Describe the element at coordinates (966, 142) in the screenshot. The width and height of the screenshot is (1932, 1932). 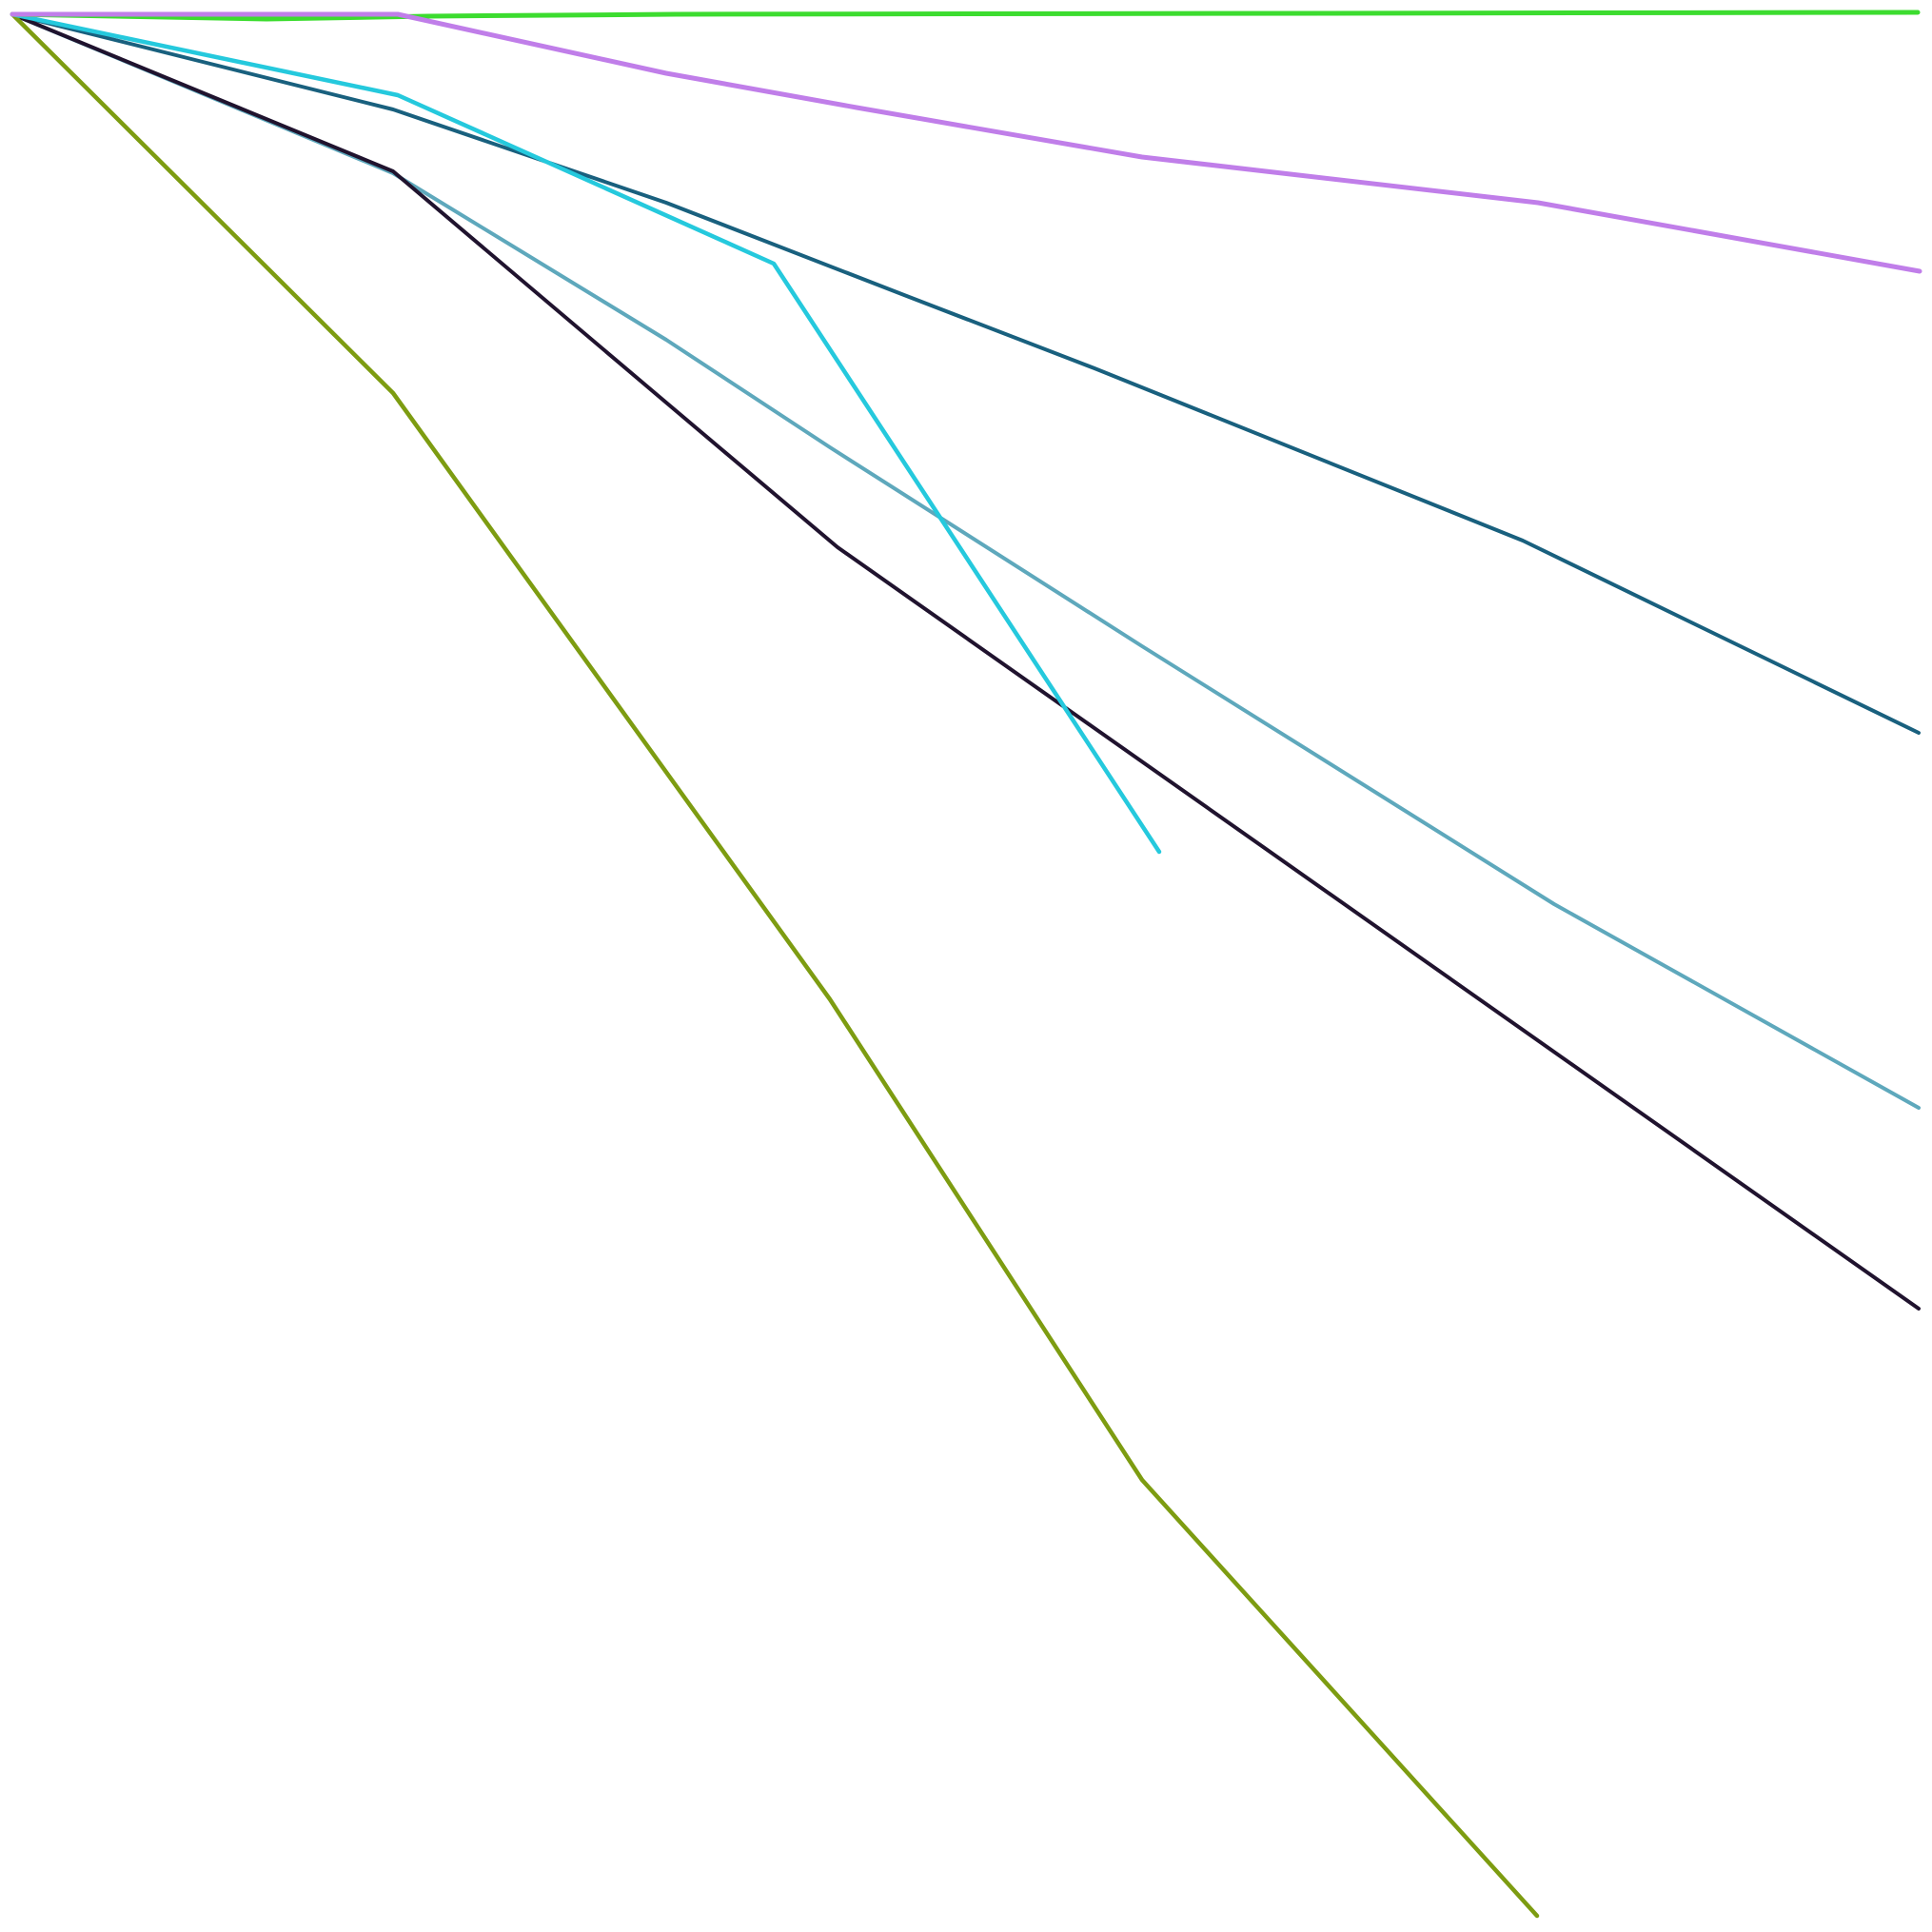
I see `series-violet-line` at that location.